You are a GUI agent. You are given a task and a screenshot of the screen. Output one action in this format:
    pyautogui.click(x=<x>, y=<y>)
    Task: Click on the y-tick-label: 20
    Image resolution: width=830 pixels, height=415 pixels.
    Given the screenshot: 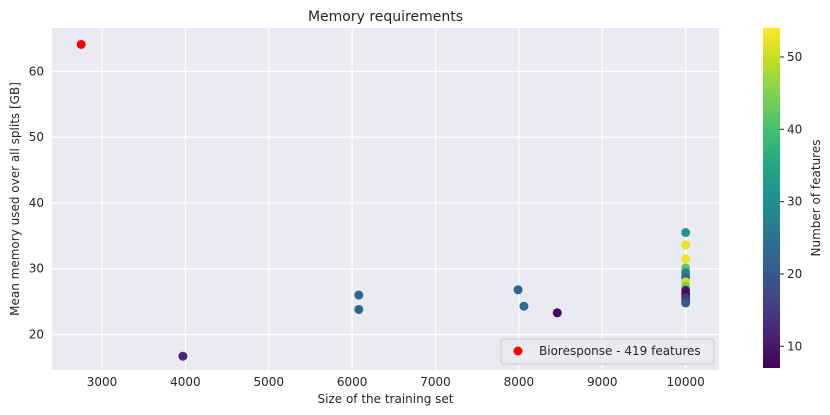 What is the action you would take?
    pyautogui.click(x=36, y=334)
    